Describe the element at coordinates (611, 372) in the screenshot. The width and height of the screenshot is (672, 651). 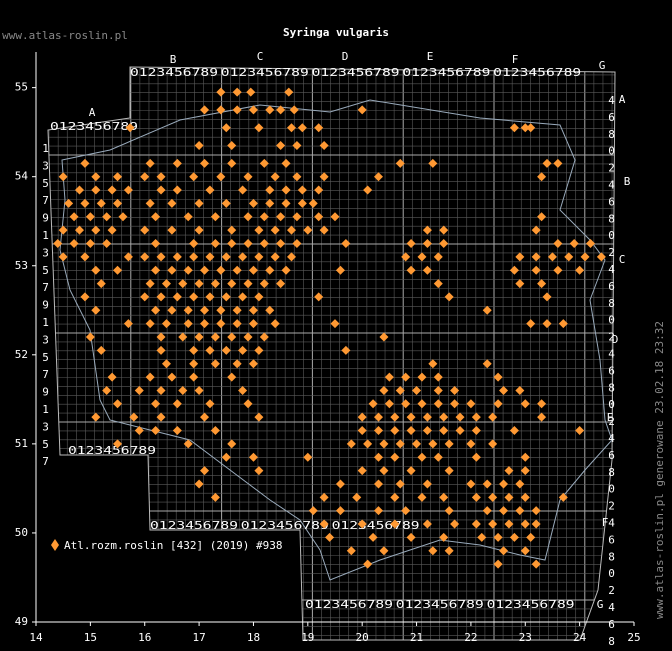
I see `right-digit-strip: 468024680246802468024680246802468` at that location.